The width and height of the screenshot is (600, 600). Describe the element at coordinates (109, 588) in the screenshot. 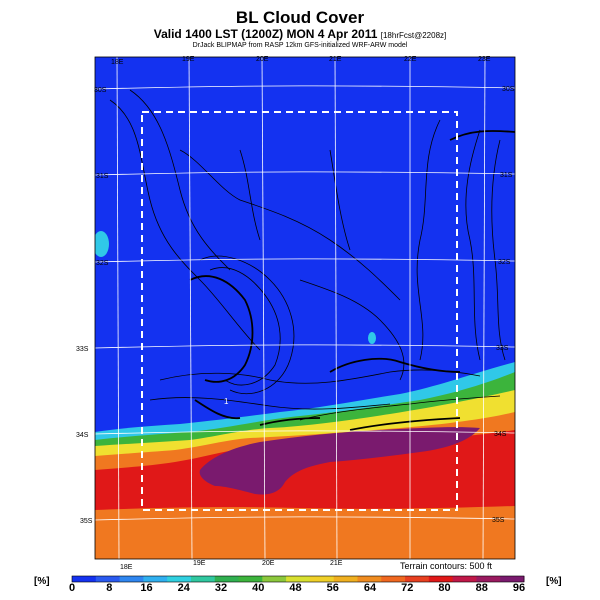

I see `colorbar-tick-8: 8` at that location.